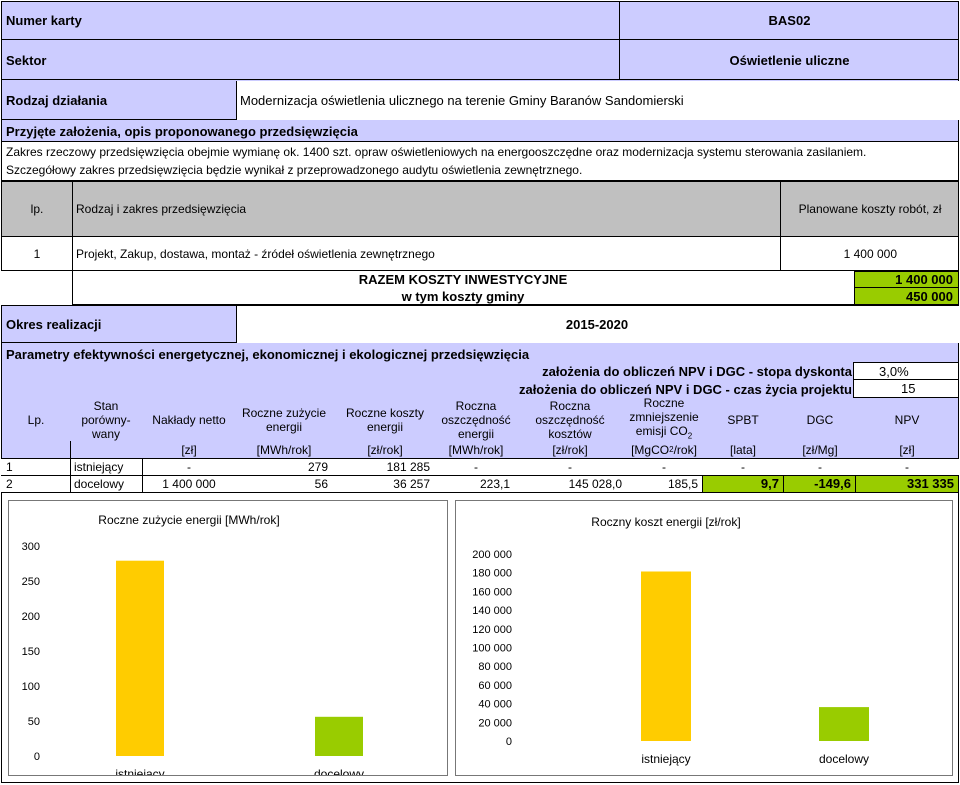 This screenshot has height=785, width=960. What do you see at coordinates (139, 771) in the screenshot?
I see `x-tick-label: istniejący` at bounding box center [139, 771].